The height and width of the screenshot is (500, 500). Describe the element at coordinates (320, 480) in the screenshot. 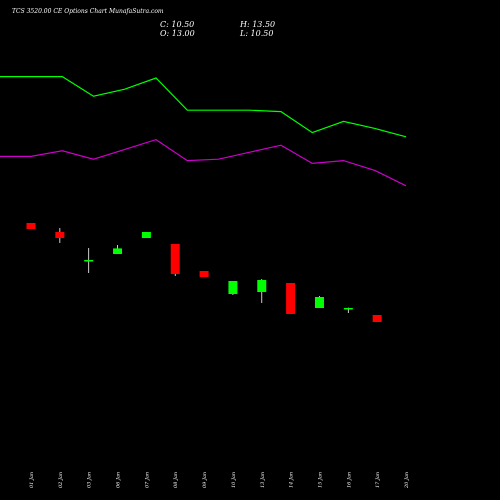

I see `x-tick-label: 15 Jan` at that location.